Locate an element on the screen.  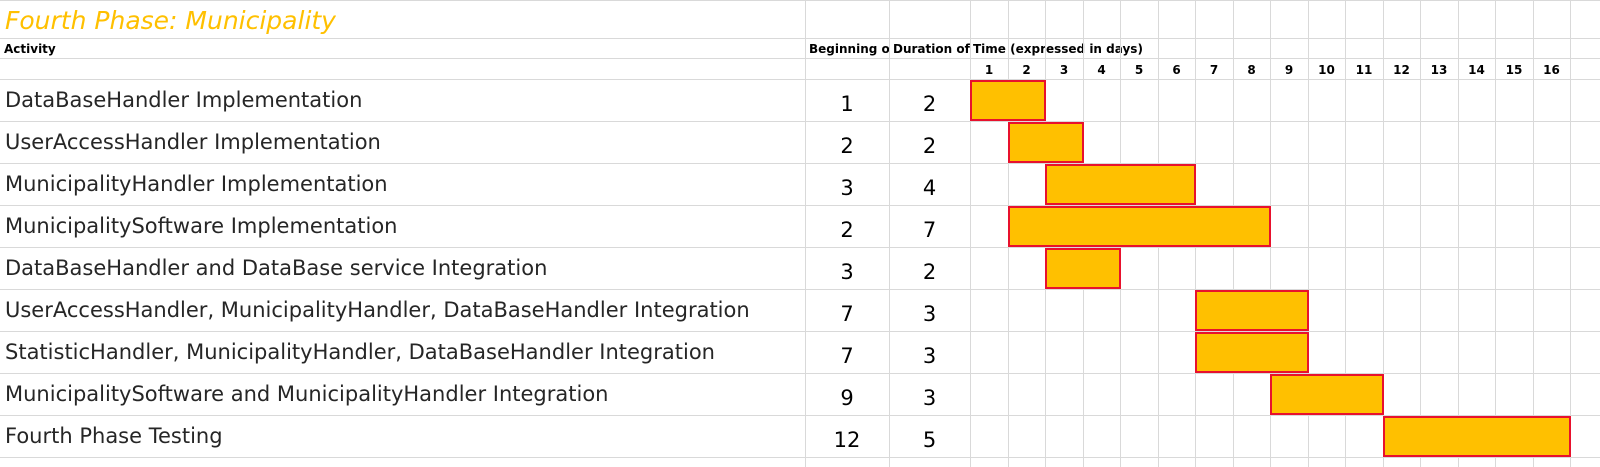
page-title: Fourth Phase: Municipality is located at coordinates (170, 20).